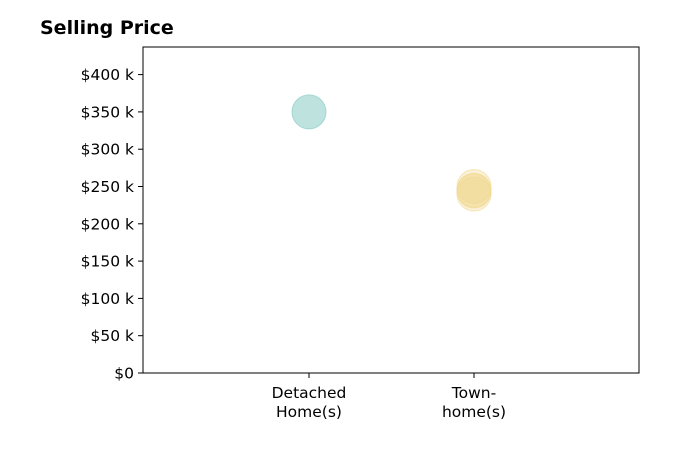 This screenshot has width=679, height=467. Describe the element at coordinates (107, 187) in the screenshot. I see `y-tick-label-5: $250 k` at that location.